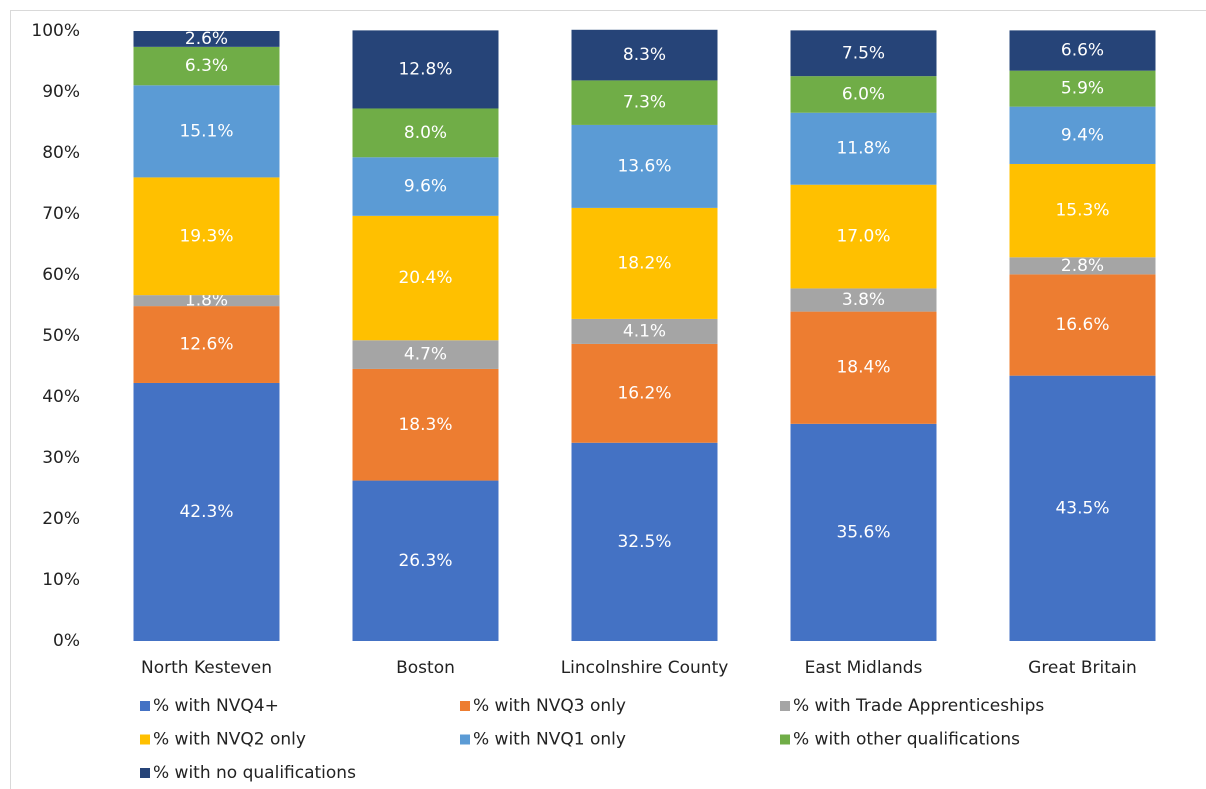  I want to click on value-label: 11.8%, so click(863, 149).